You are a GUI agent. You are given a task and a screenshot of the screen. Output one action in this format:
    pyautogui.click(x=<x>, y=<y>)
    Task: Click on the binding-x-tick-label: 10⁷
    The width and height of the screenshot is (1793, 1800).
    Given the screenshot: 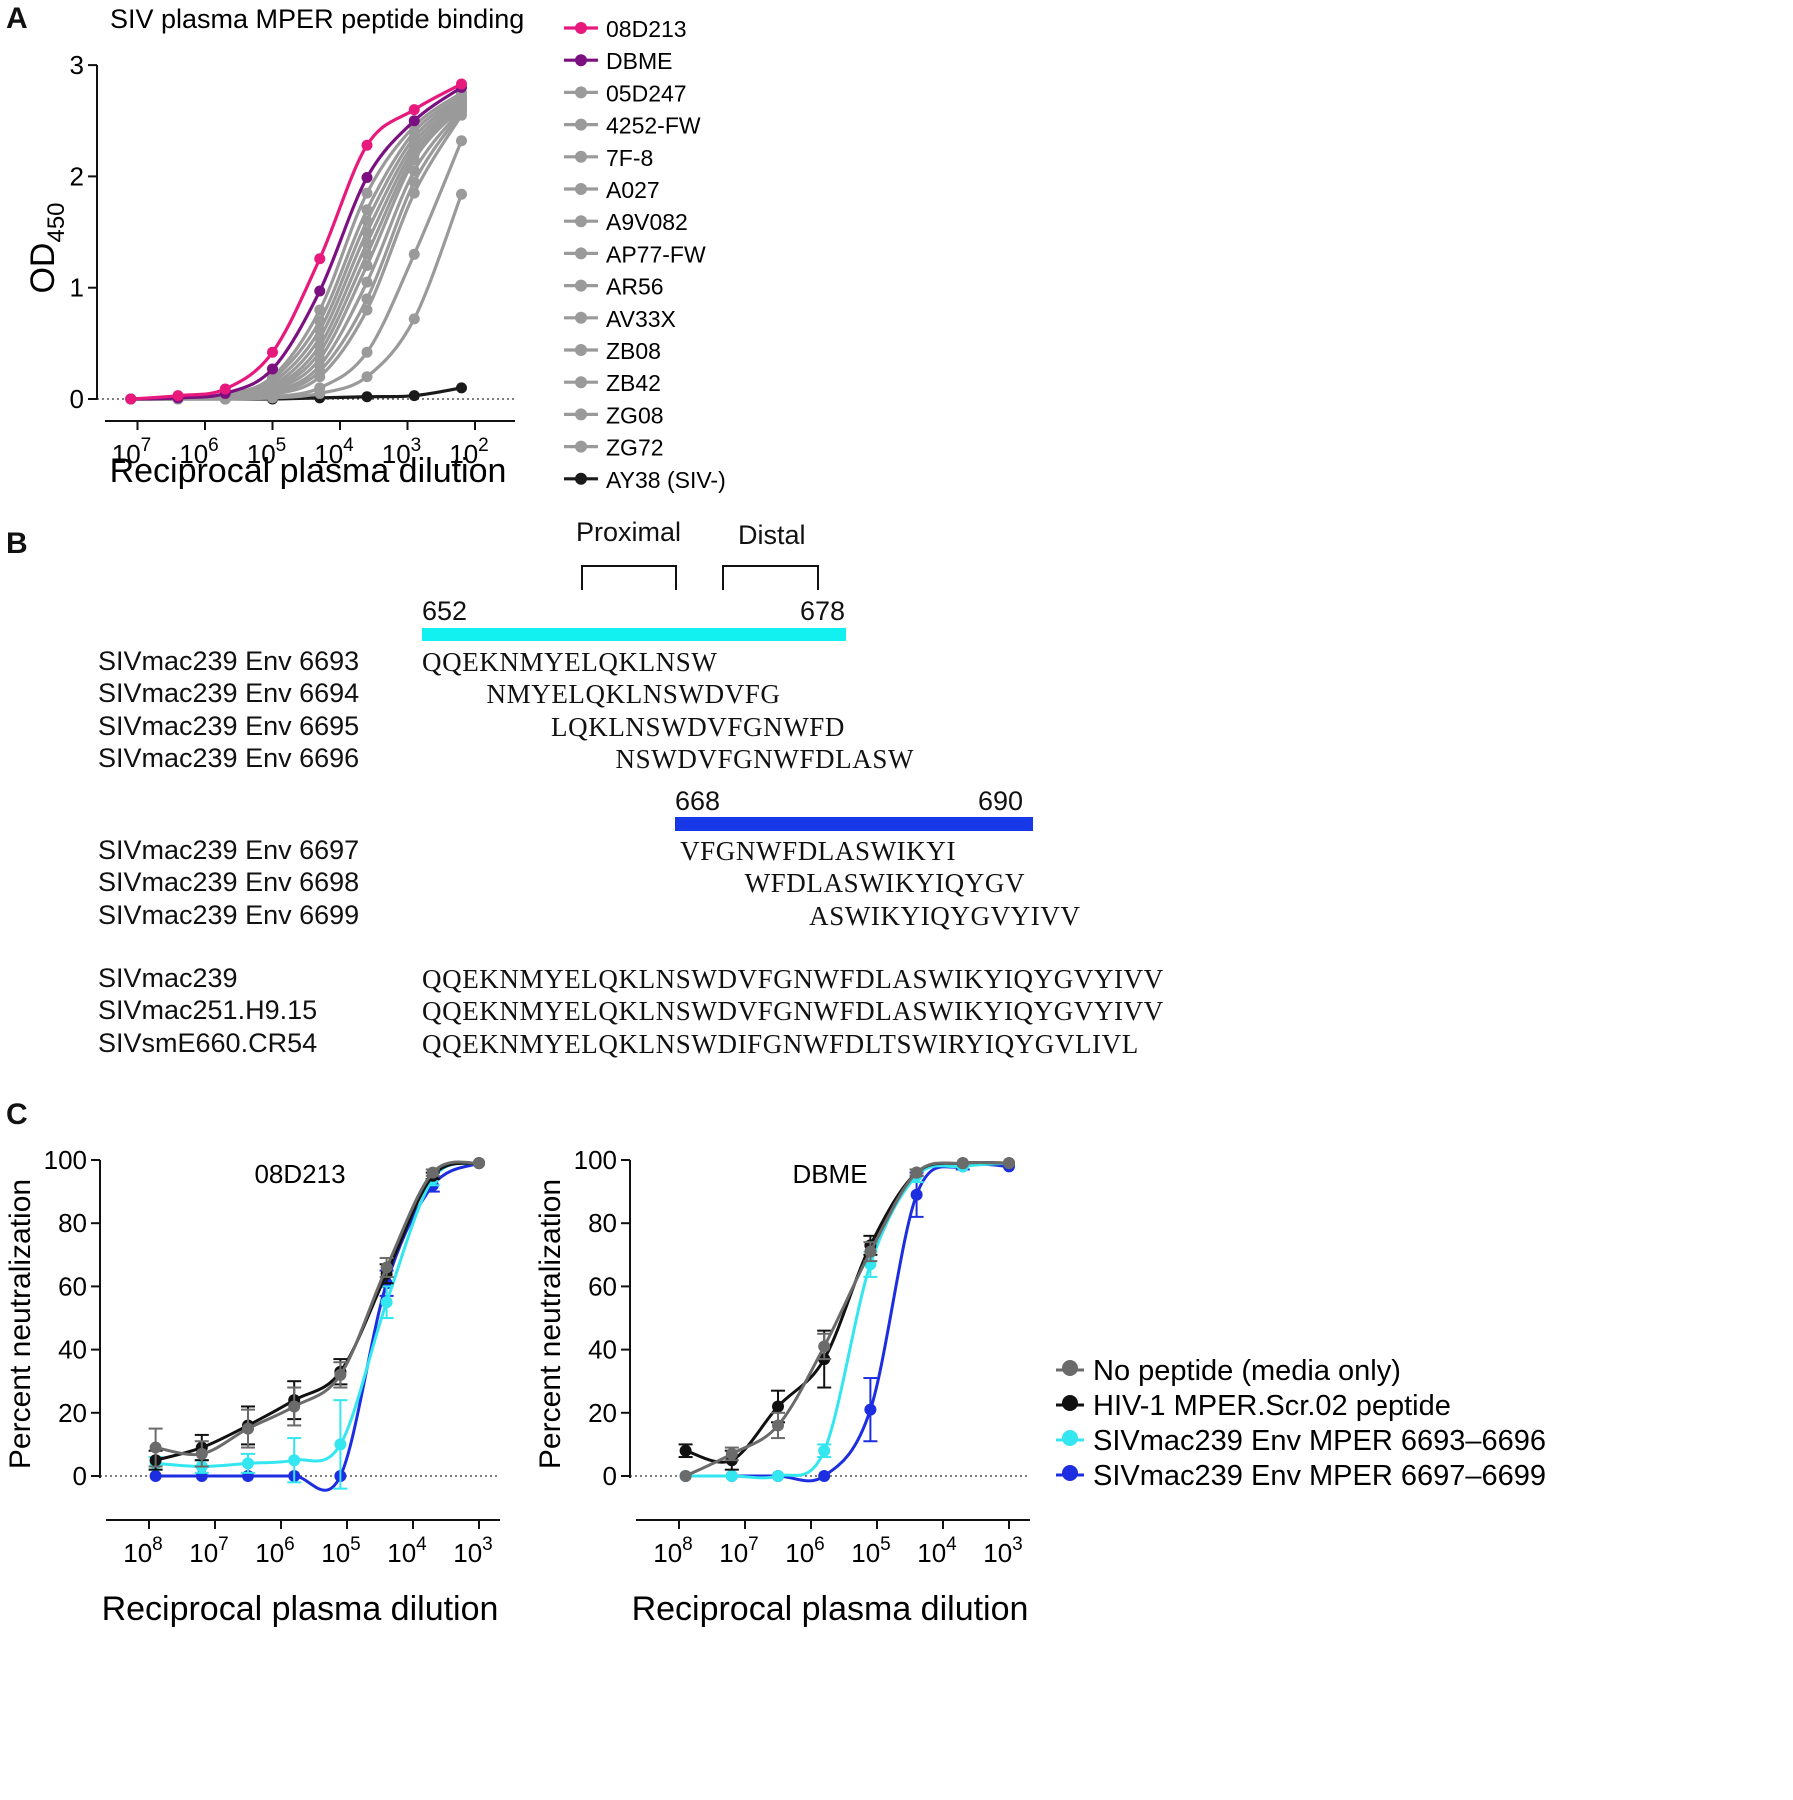 What is the action you would take?
    pyautogui.click(x=132, y=452)
    